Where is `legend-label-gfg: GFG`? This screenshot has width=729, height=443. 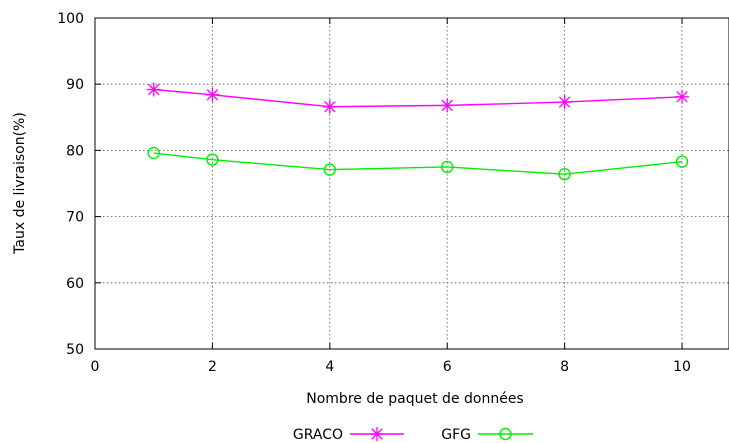
legend-label-gfg: GFG is located at coordinates (456, 435).